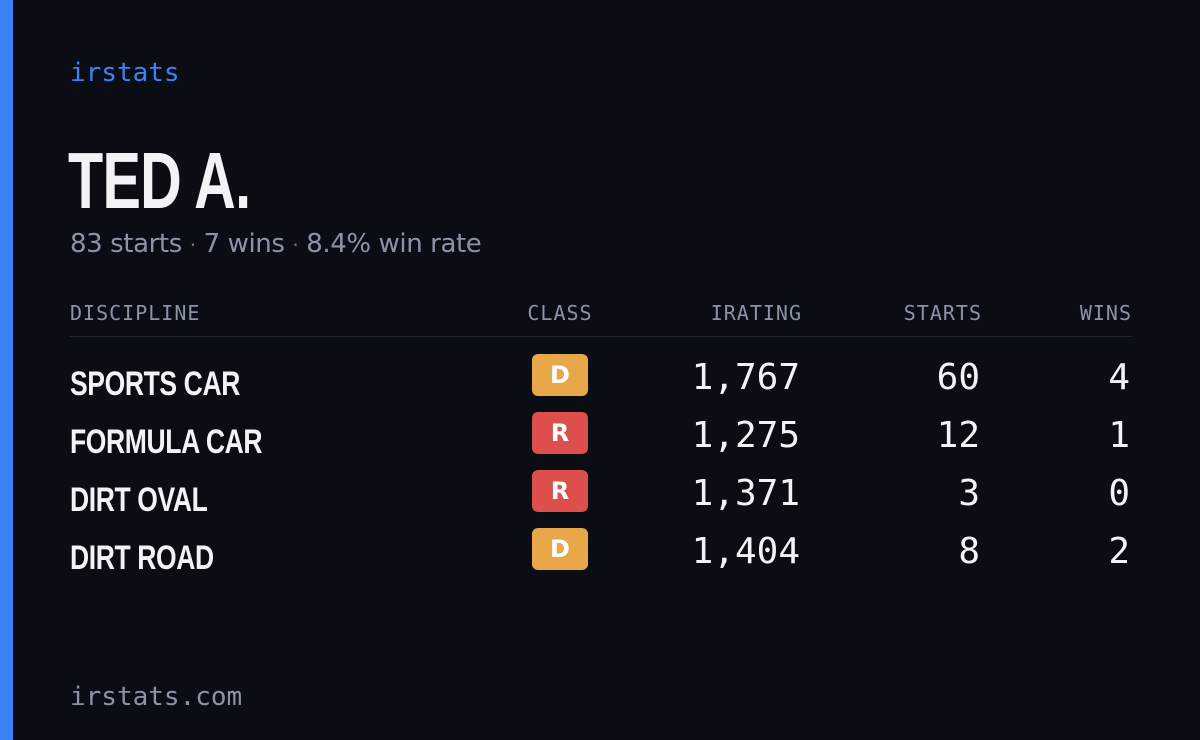 This screenshot has width=1200, height=740. I want to click on header-irating: IRATING, so click(756, 313).